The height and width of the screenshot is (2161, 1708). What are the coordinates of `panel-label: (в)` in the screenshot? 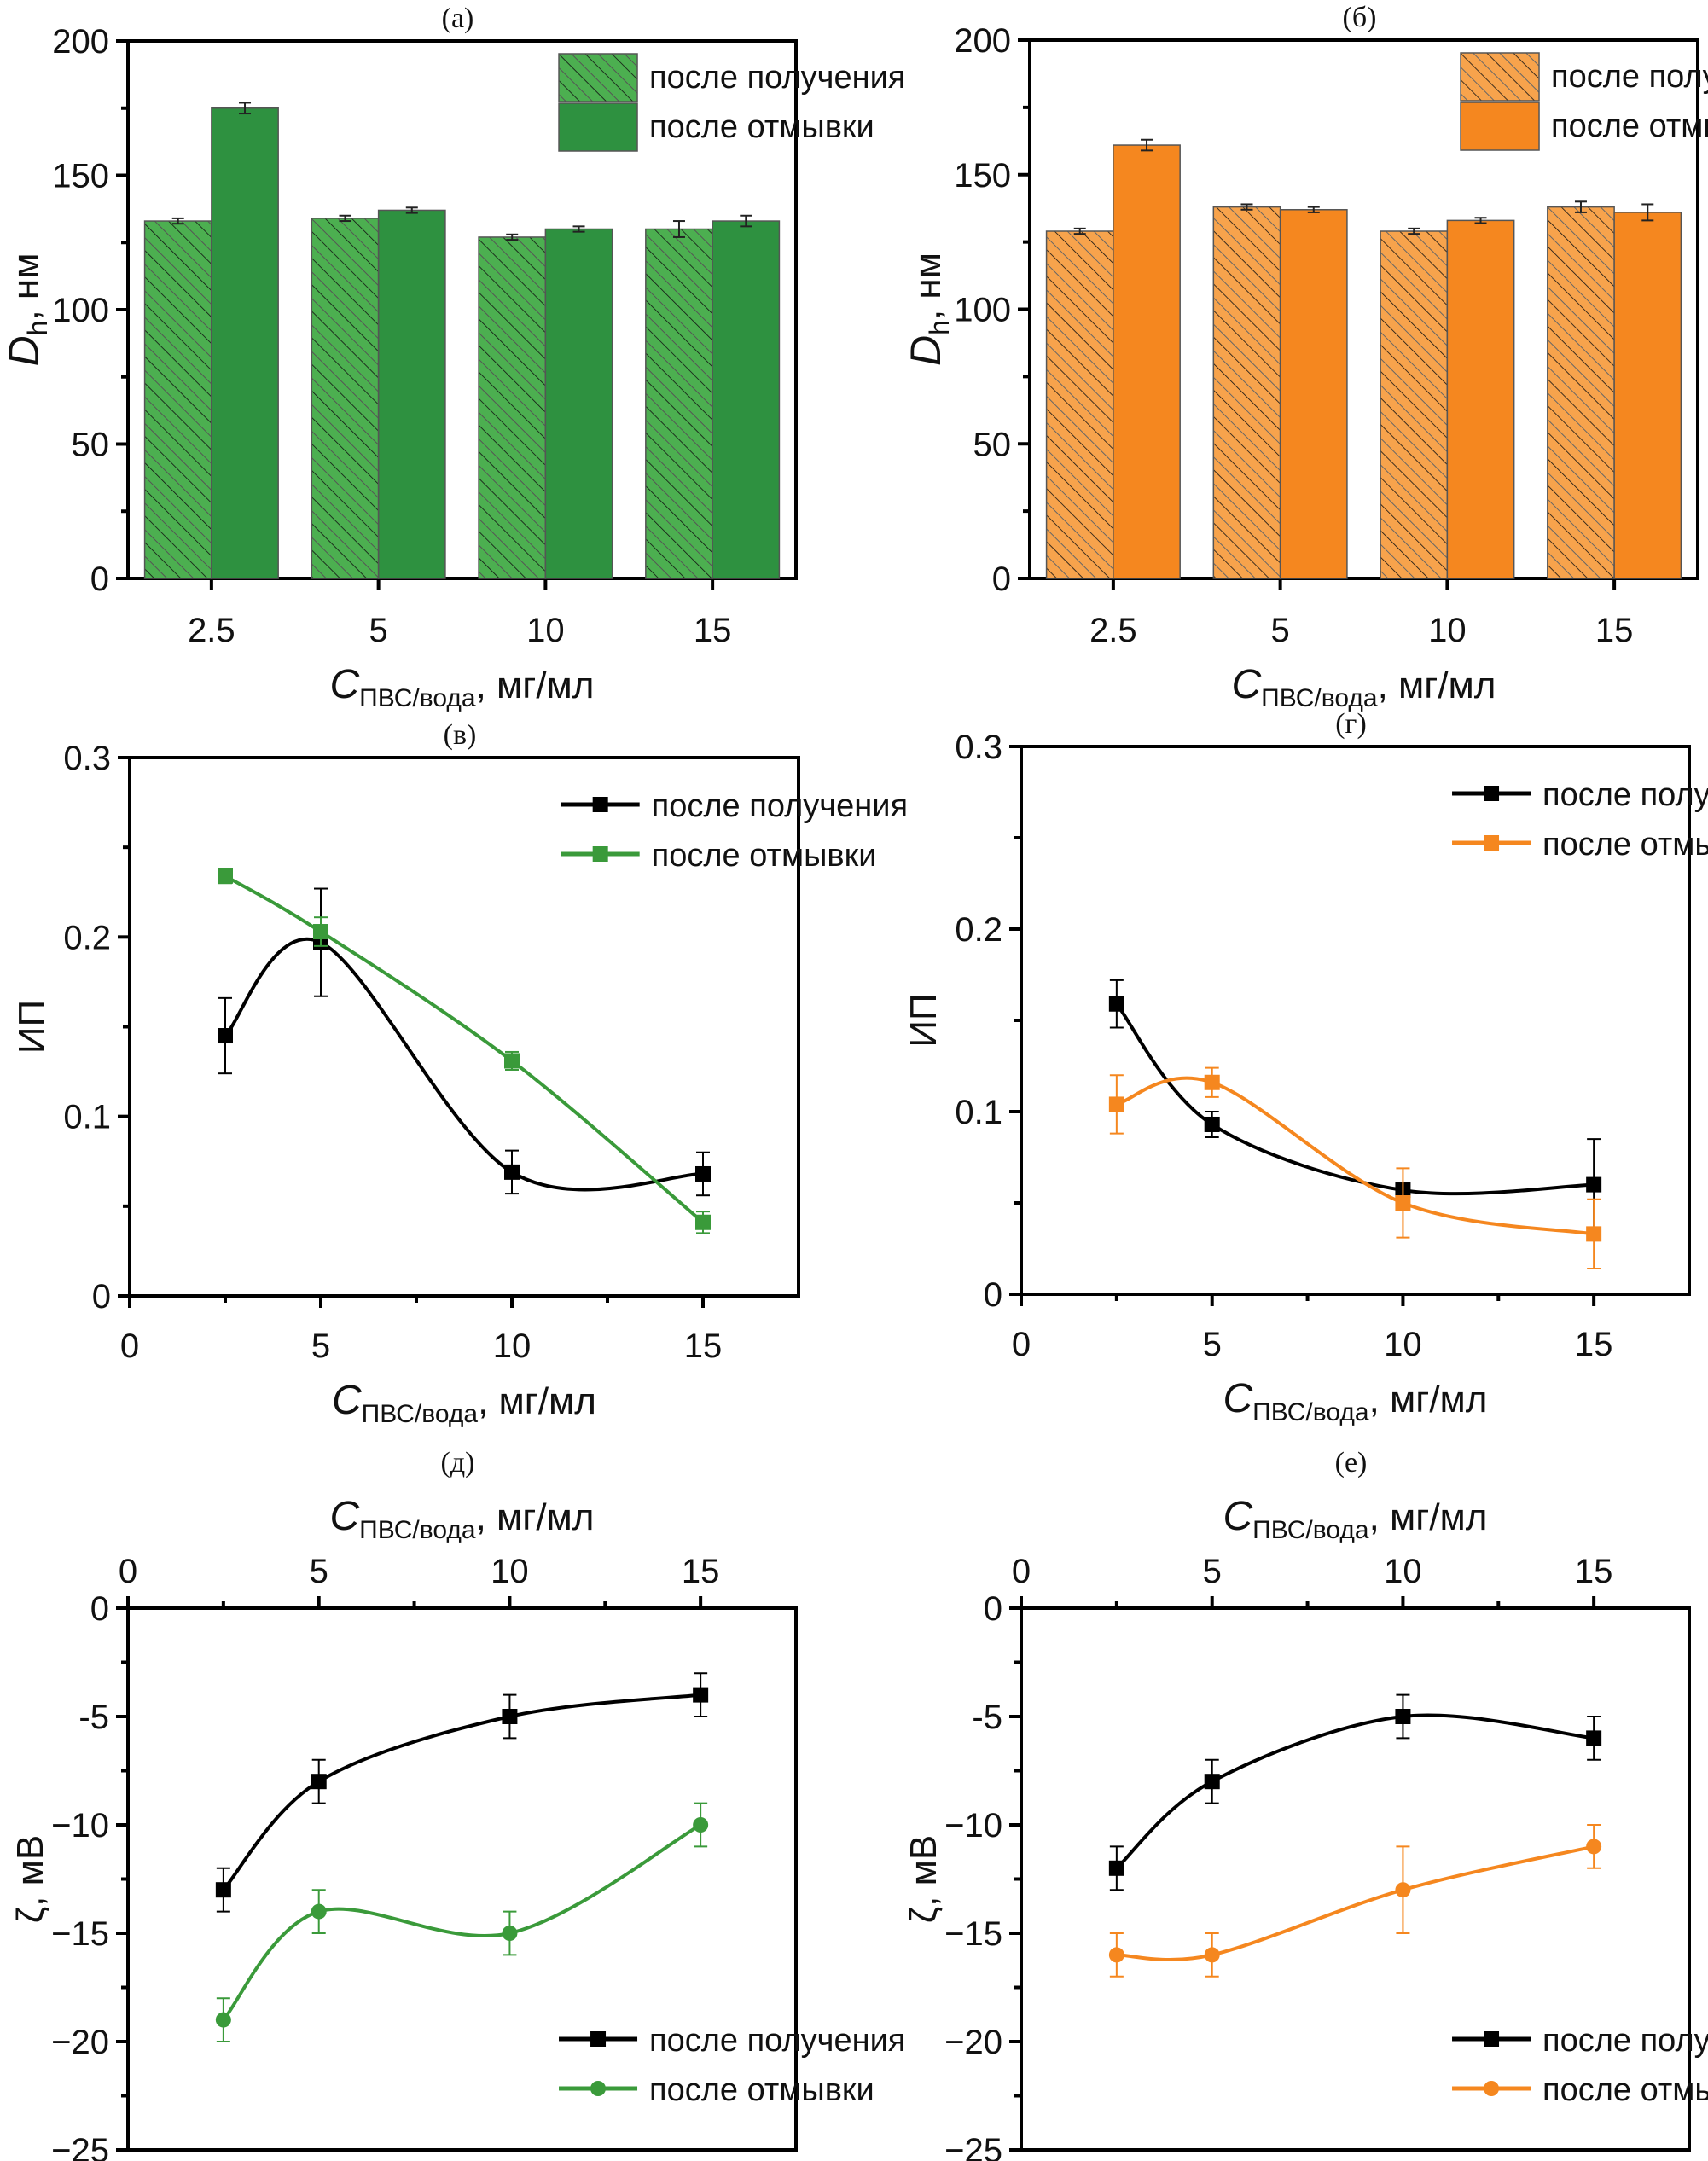 It's located at (460, 735).